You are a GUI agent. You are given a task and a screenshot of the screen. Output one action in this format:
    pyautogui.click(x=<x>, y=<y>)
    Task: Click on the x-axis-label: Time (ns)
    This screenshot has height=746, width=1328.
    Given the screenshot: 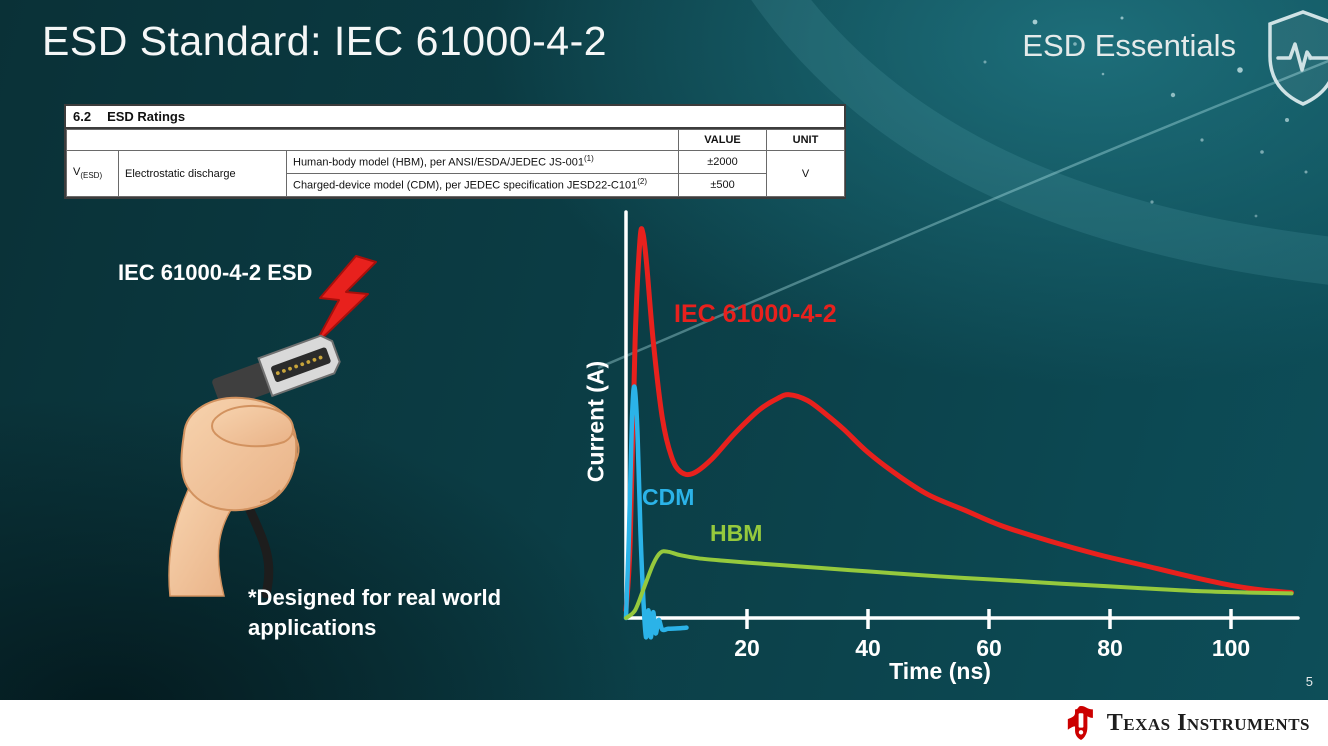 What is the action you would take?
    pyautogui.click(x=940, y=671)
    